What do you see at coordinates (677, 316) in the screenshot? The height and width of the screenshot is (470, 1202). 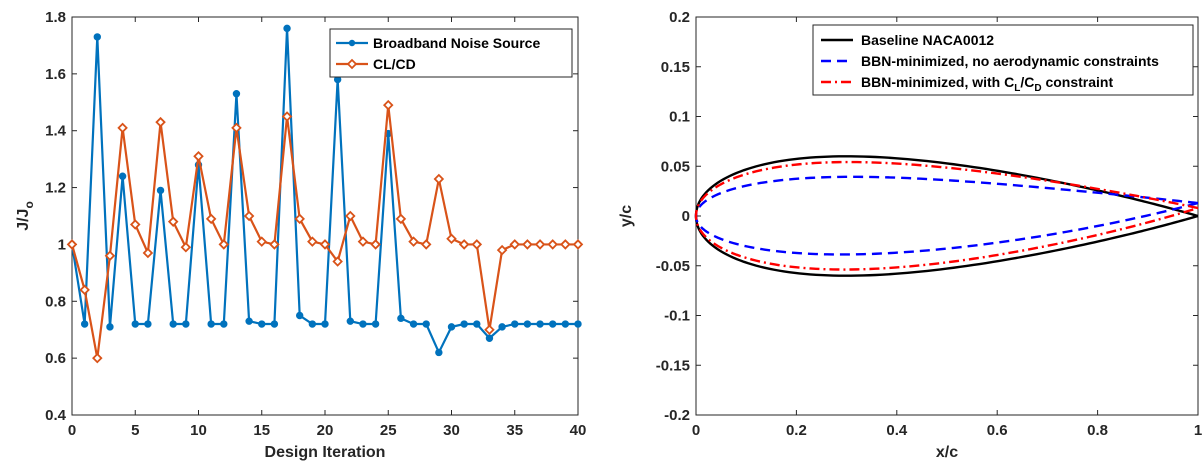 I see `y-tick-label: -0.1` at bounding box center [677, 316].